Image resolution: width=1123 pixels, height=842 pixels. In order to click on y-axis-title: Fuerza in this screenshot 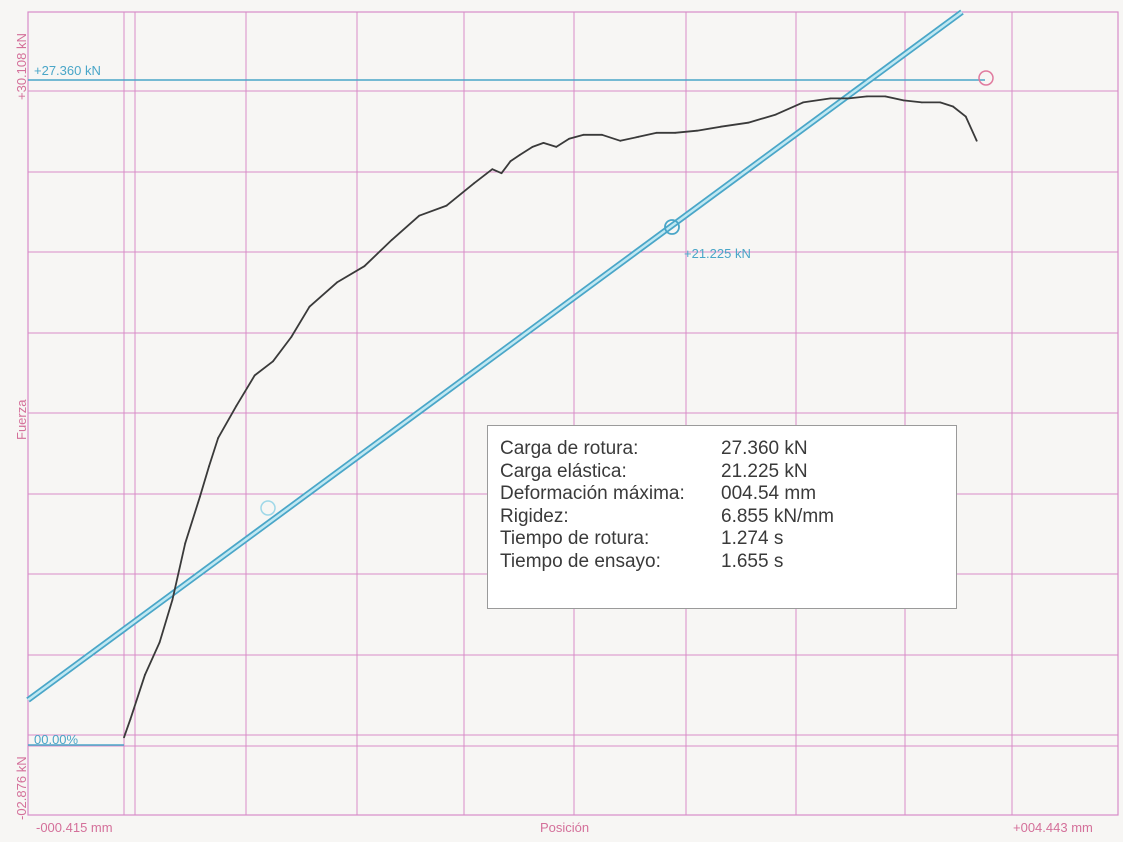, I will do `click(21, 419)`.